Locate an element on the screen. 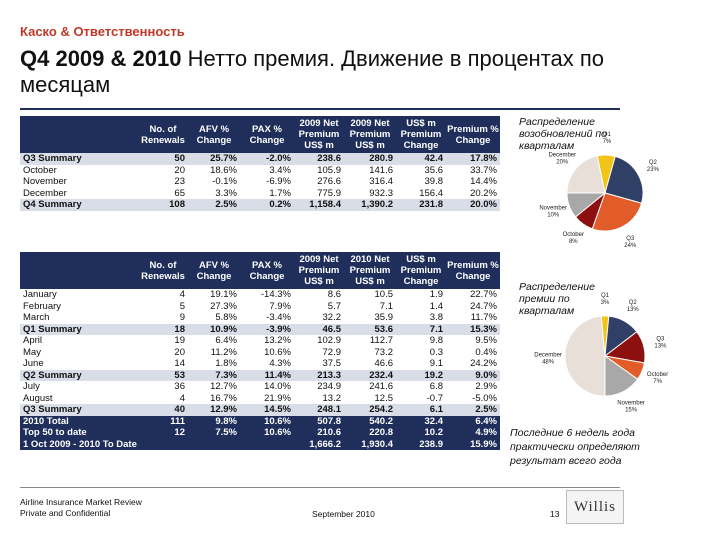  table-cell: 276.6 is located at coordinates (319, 182).